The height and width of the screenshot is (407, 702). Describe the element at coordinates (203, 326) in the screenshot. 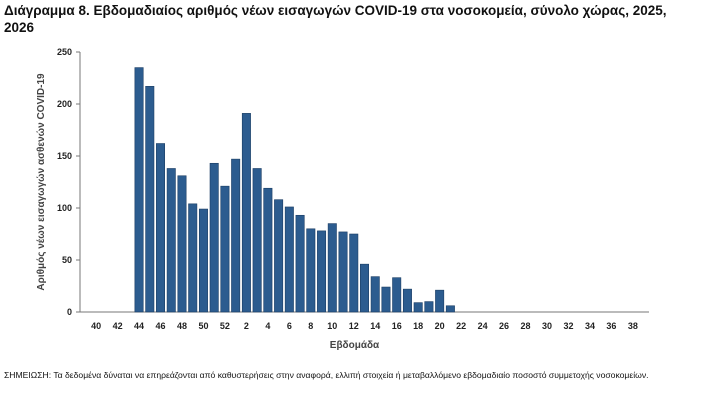

I see `x-tick-label: 50` at that location.